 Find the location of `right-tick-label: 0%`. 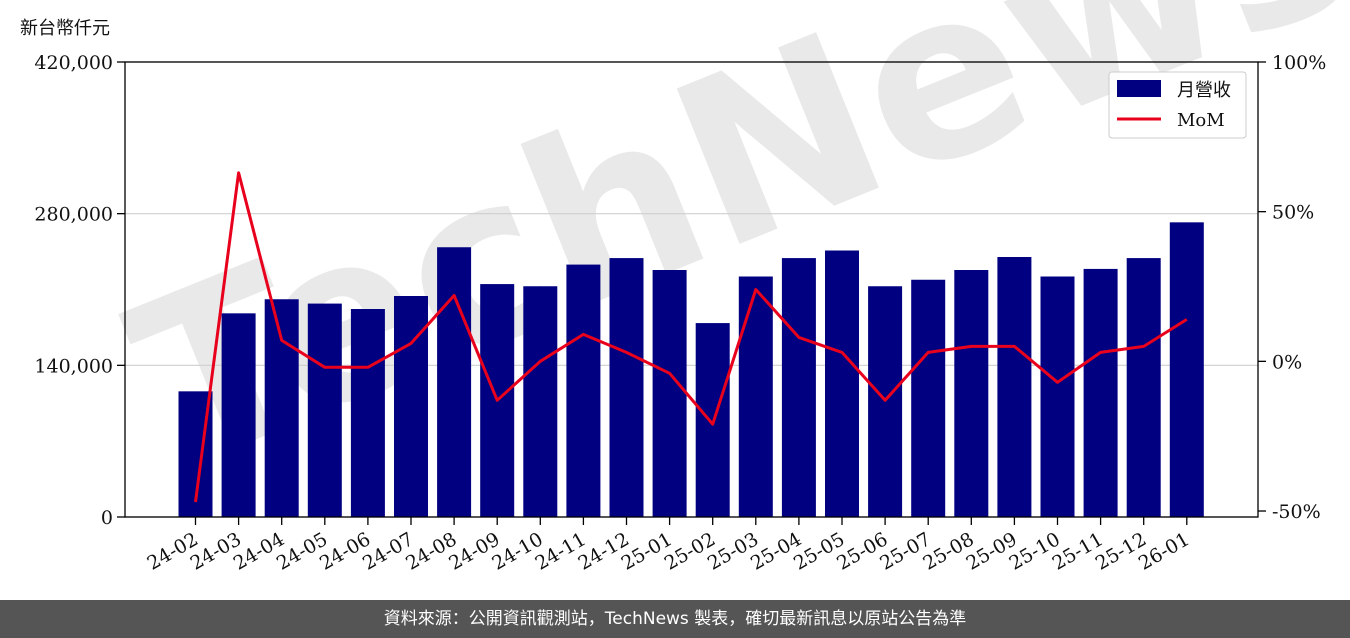

right-tick-label: 0% is located at coordinates (1287, 362).